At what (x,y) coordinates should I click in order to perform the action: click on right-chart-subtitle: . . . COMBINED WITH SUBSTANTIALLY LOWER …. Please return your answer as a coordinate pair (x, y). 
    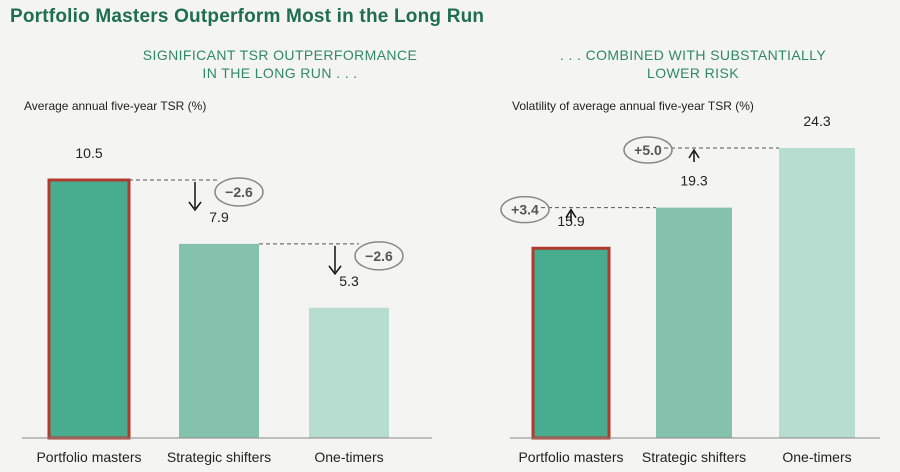
    Looking at the image, I should click on (693, 64).